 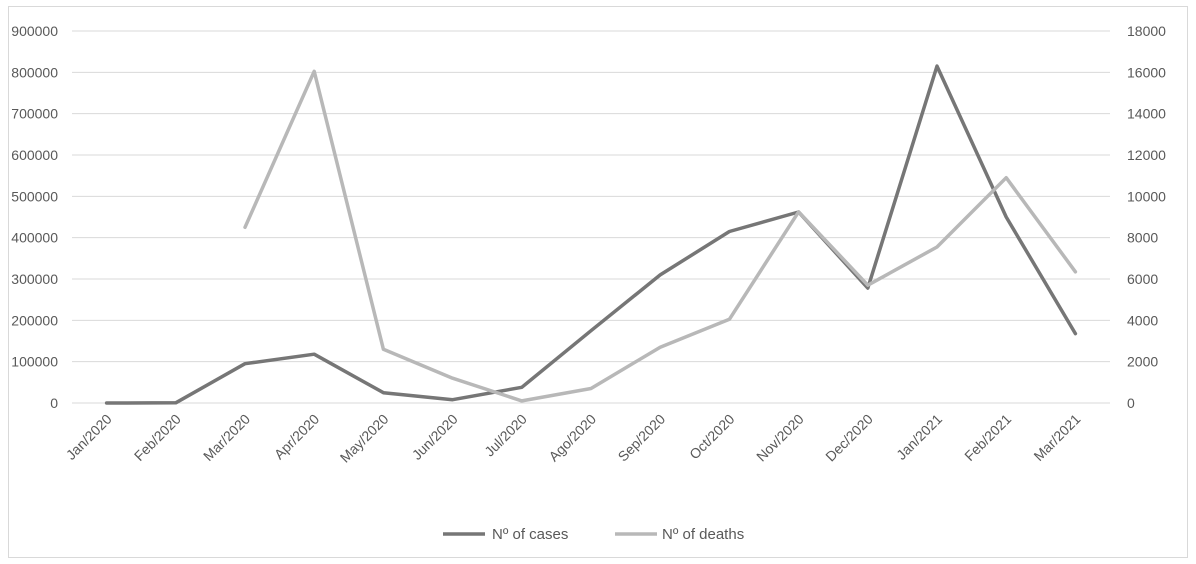 I want to click on x-tick-label: Mar/2021, so click(x=1056, y=437).